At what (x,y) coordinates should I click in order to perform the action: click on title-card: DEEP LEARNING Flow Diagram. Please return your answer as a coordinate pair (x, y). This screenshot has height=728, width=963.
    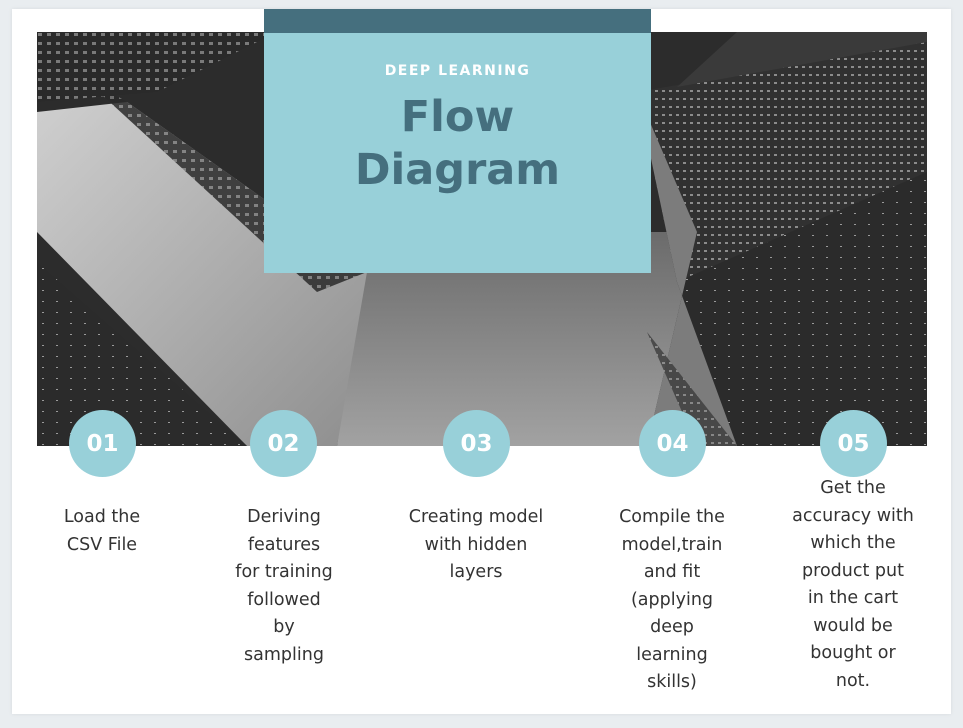
    Looking at the image, I should click on (457, 153).